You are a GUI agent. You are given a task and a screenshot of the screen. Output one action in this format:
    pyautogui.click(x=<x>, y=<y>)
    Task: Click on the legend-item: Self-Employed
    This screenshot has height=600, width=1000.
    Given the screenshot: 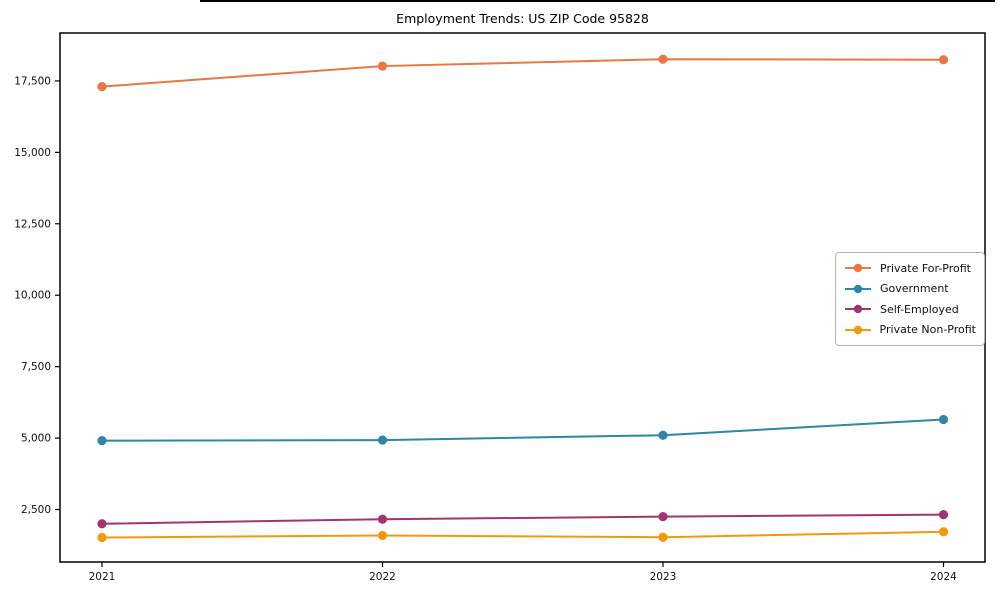 What is the action you would take?
    pyautogui.click(x=910, y=309)
    